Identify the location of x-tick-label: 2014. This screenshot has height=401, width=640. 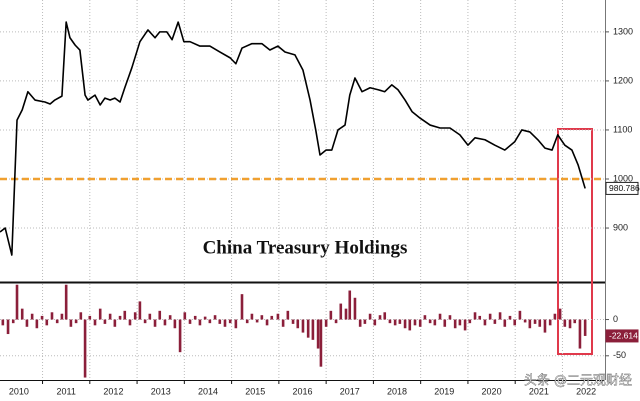
(208, 391).